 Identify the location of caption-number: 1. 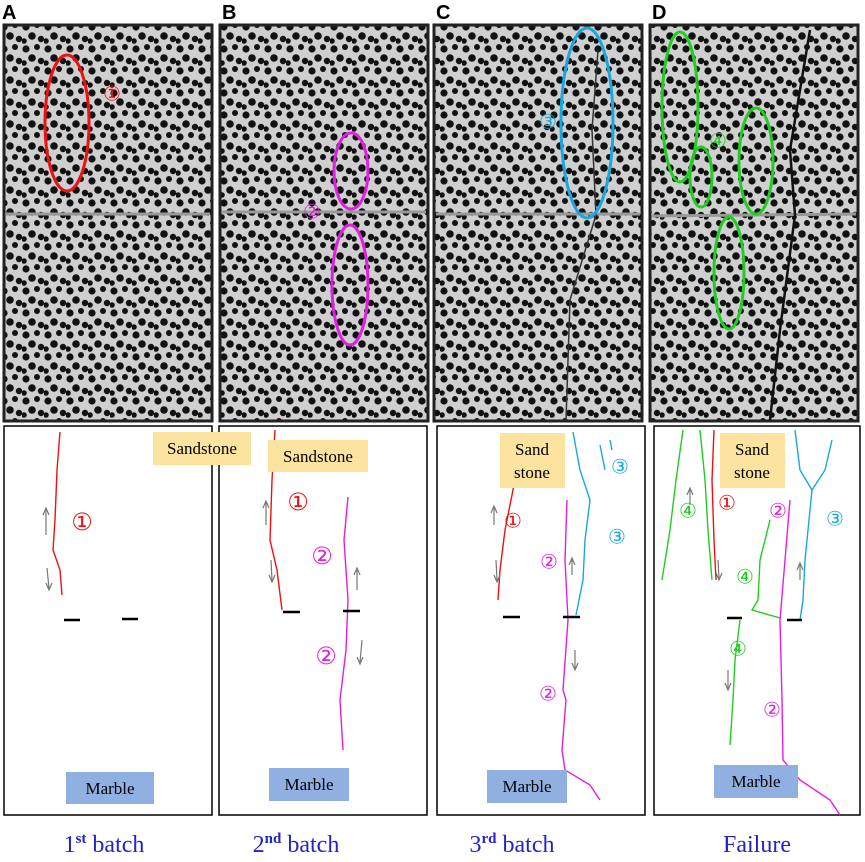
(70, 845).